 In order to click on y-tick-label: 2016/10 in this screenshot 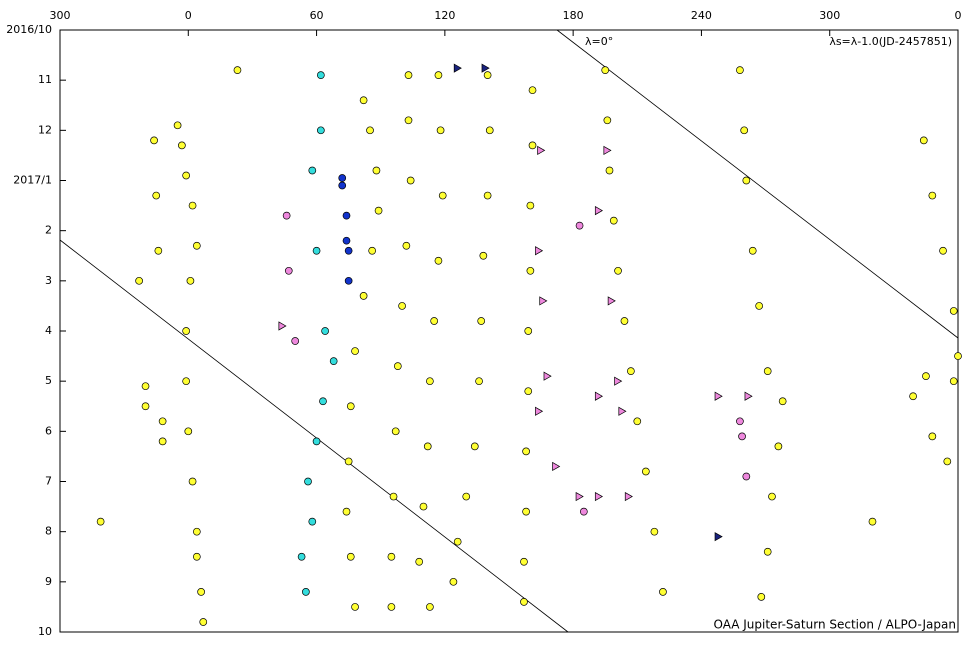, I will do `click(29, 29)`.